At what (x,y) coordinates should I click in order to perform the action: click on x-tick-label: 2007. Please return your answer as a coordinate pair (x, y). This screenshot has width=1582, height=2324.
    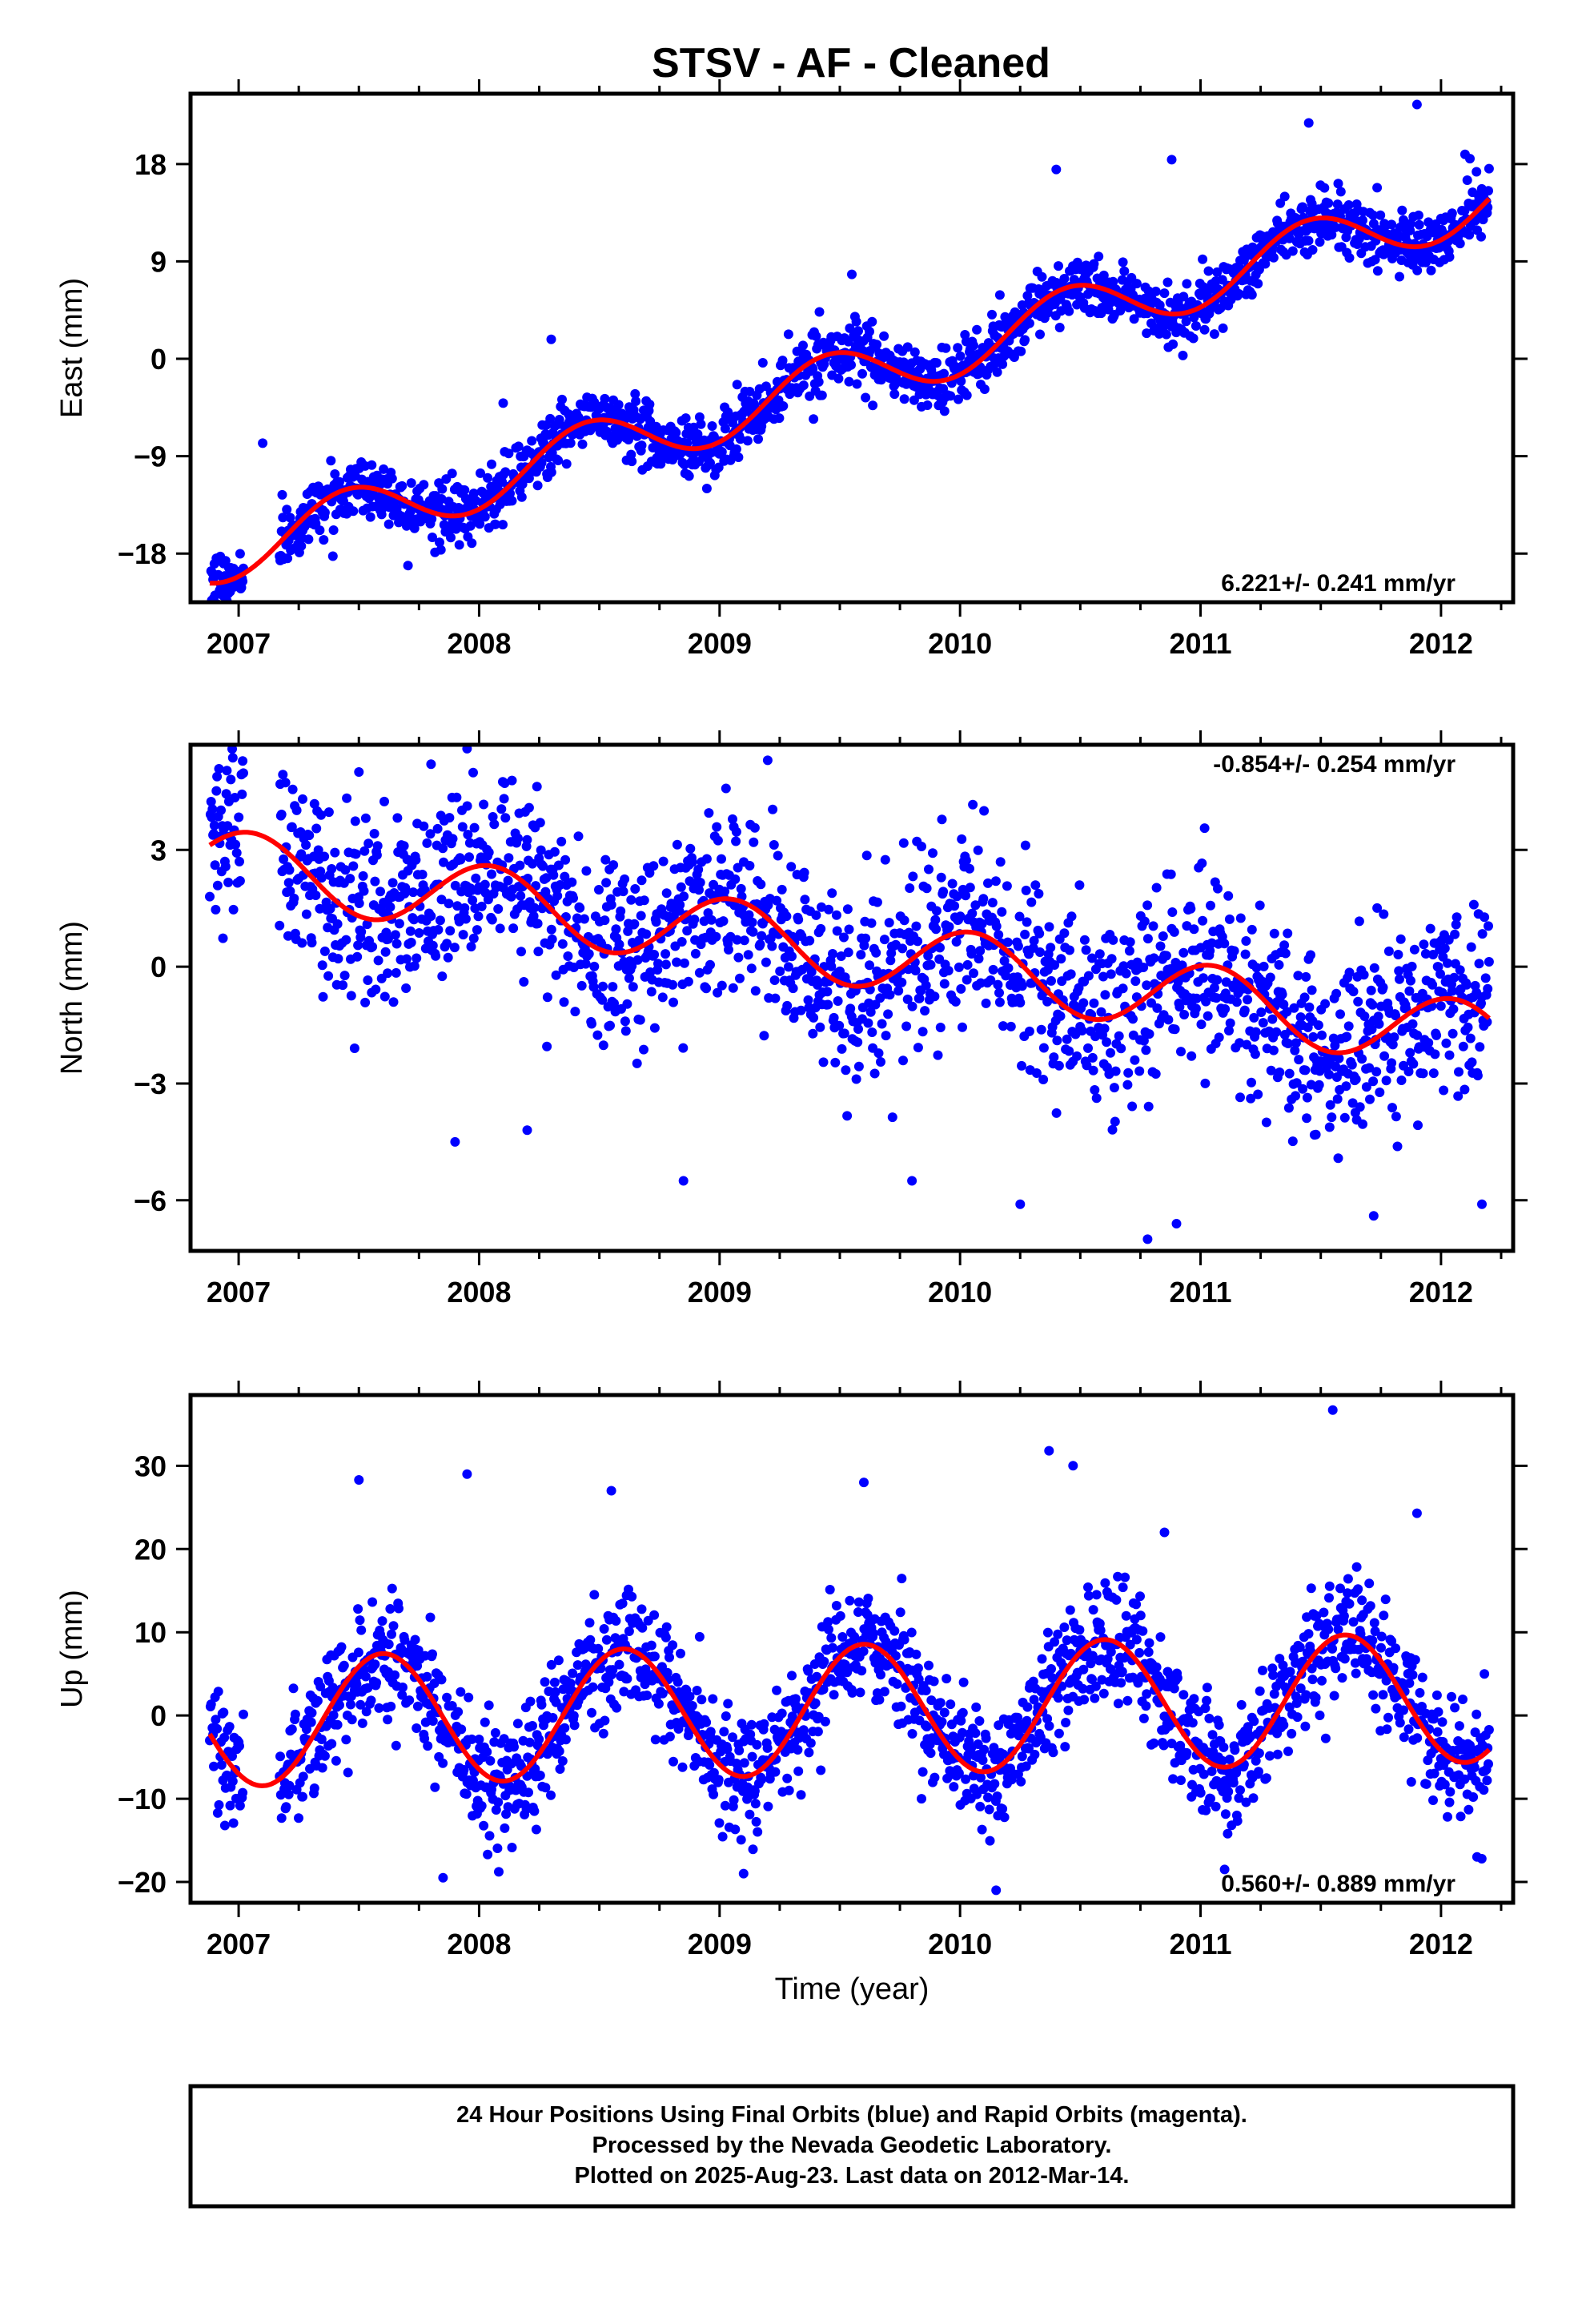
    Looking at the image, I should click on (239, 1292).